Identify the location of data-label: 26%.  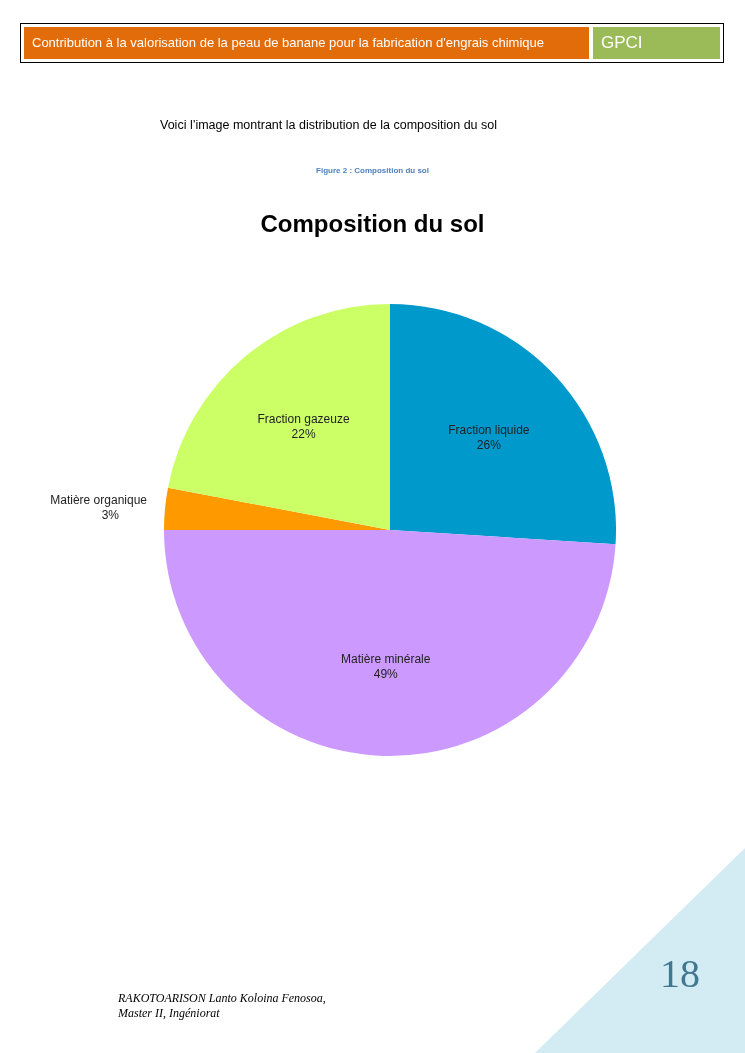
(489, 445).